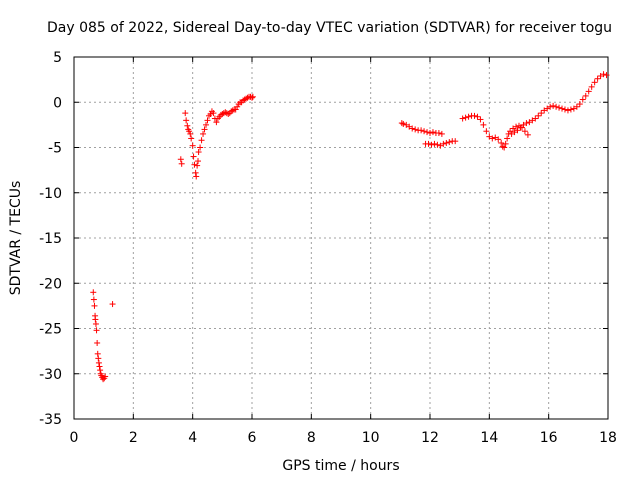 The height and width of the screenshot is (480, 640). I want to click on y-tick-label: -25, so click(50, 330).